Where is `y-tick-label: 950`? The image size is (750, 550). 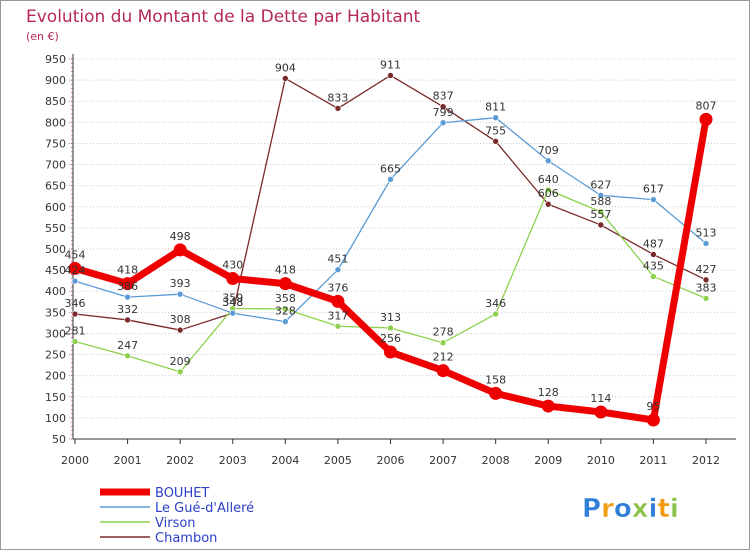
y-tick-label: 950 is located at coordinates (55, 59).